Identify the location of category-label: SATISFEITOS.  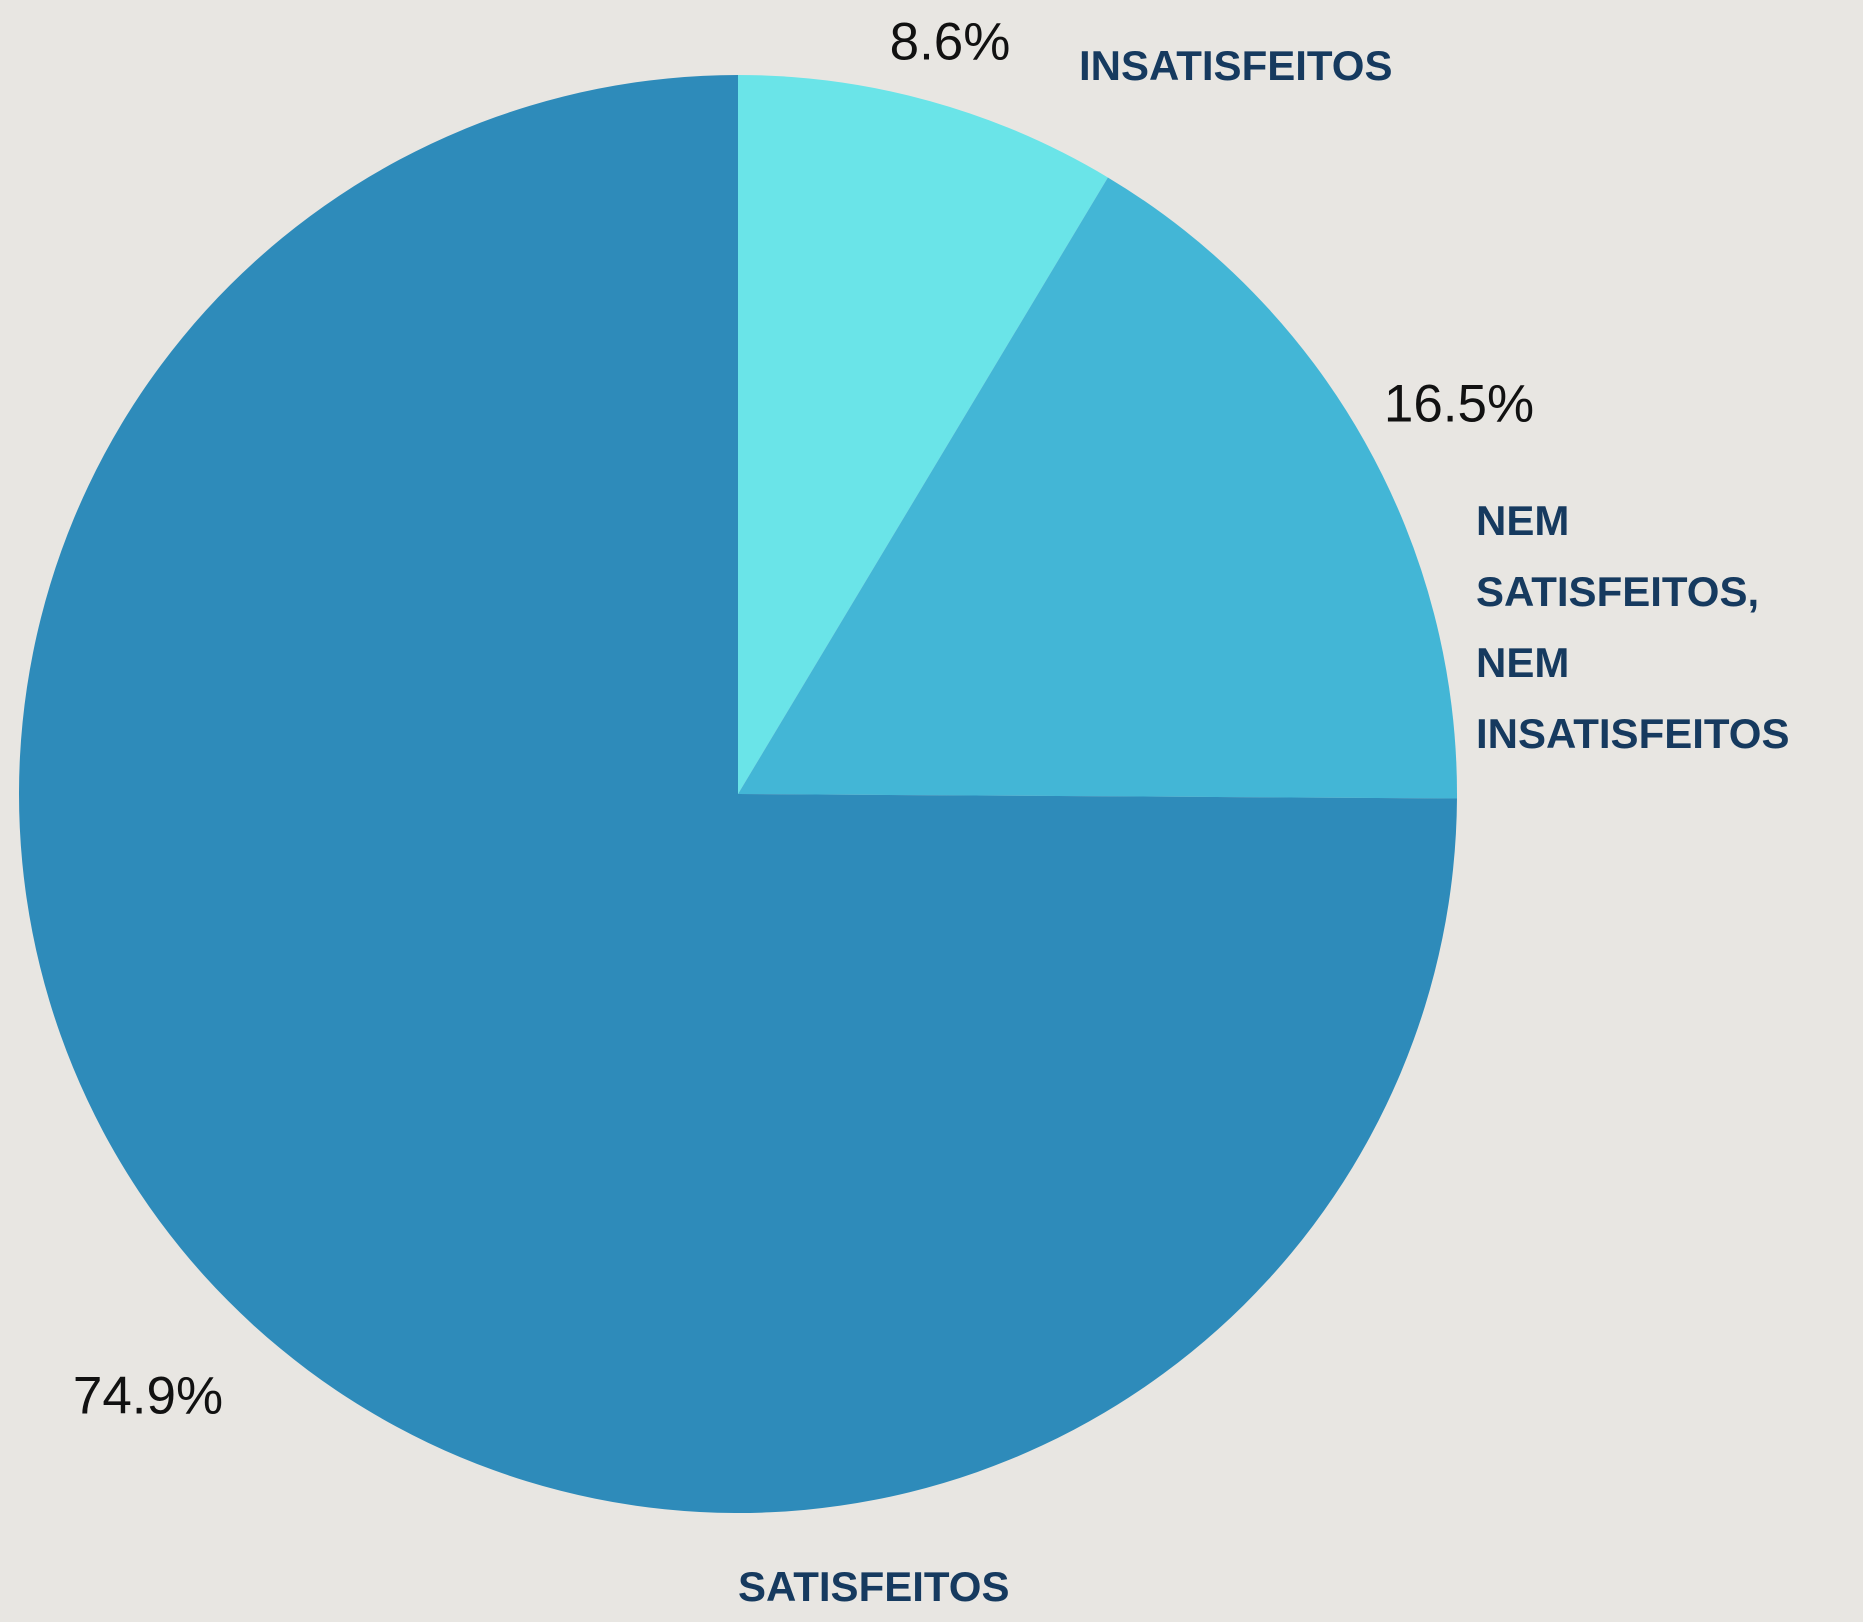
(874, 1586).